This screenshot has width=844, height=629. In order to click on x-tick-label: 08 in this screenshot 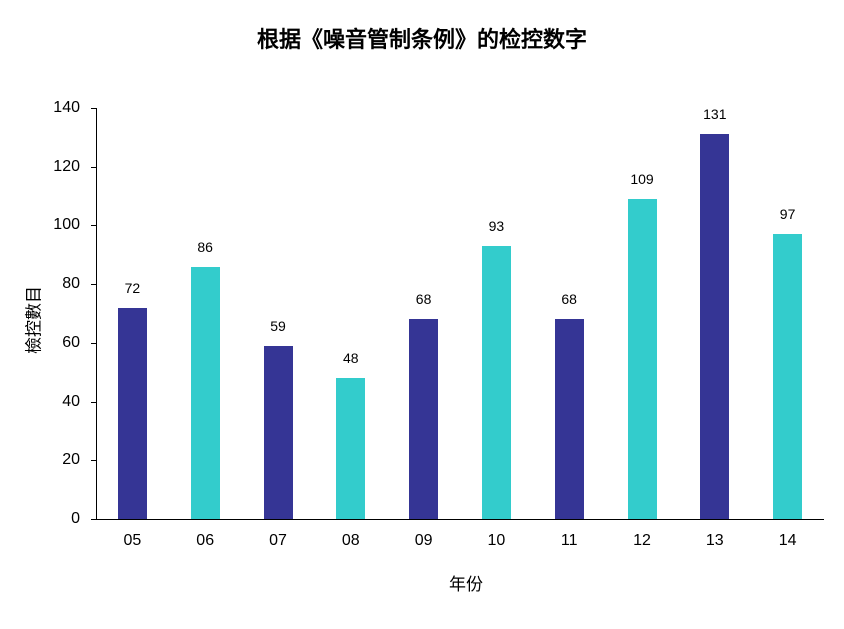, I will do `click(350, 540)`.